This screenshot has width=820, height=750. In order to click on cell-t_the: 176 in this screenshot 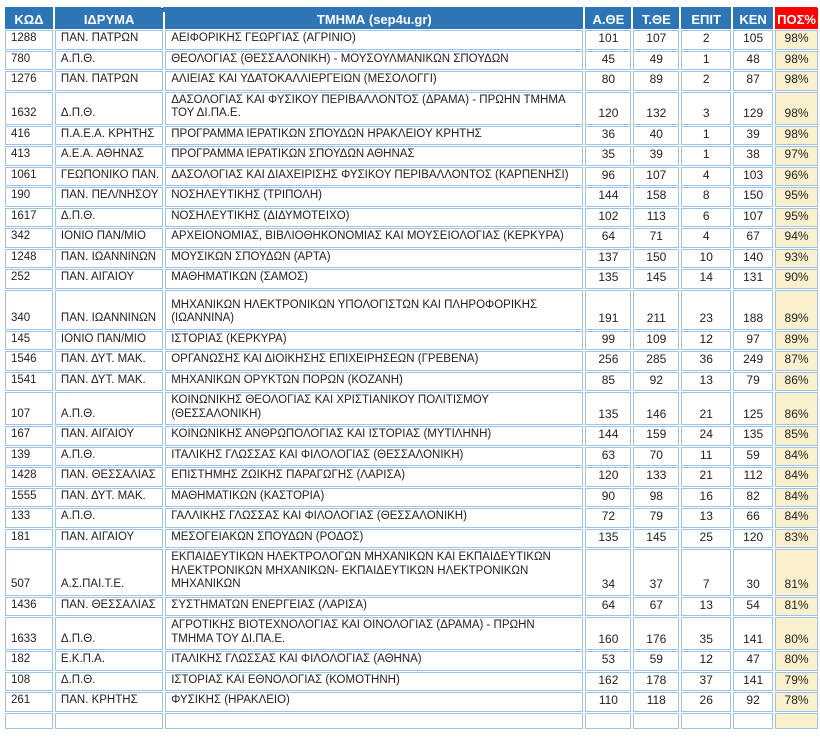, I will do `click(656, 633)`.